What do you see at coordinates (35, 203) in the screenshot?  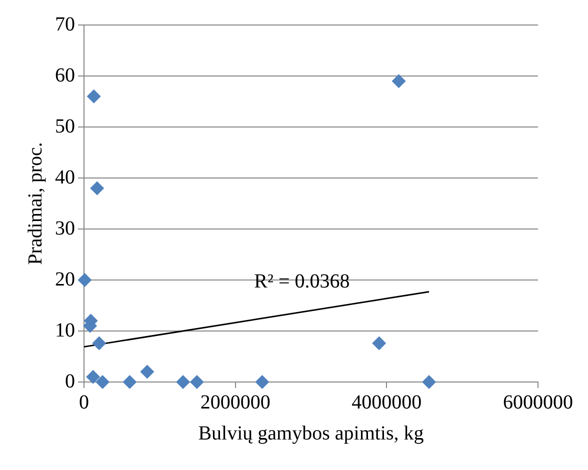 I see `y-axis-title: Pradimai, proc.` at bounding box center [35, 203].